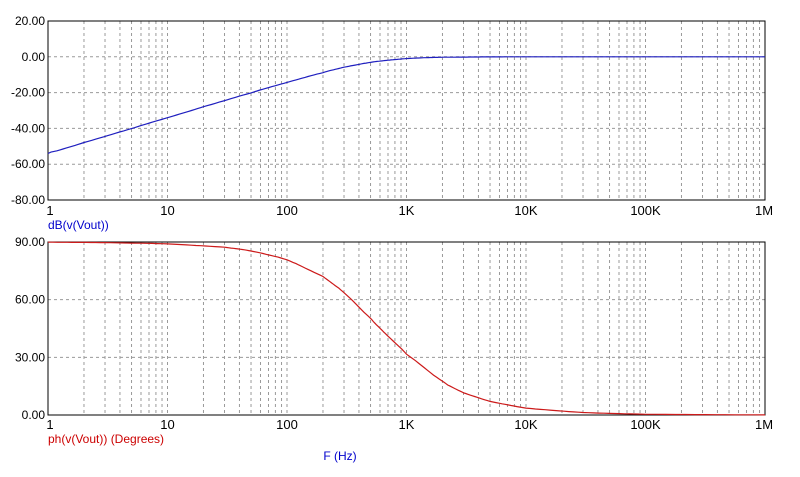  Describe the element at coordinates (28, 93) in the screenshot. I see `y-tick-label: -20.00` at that location.